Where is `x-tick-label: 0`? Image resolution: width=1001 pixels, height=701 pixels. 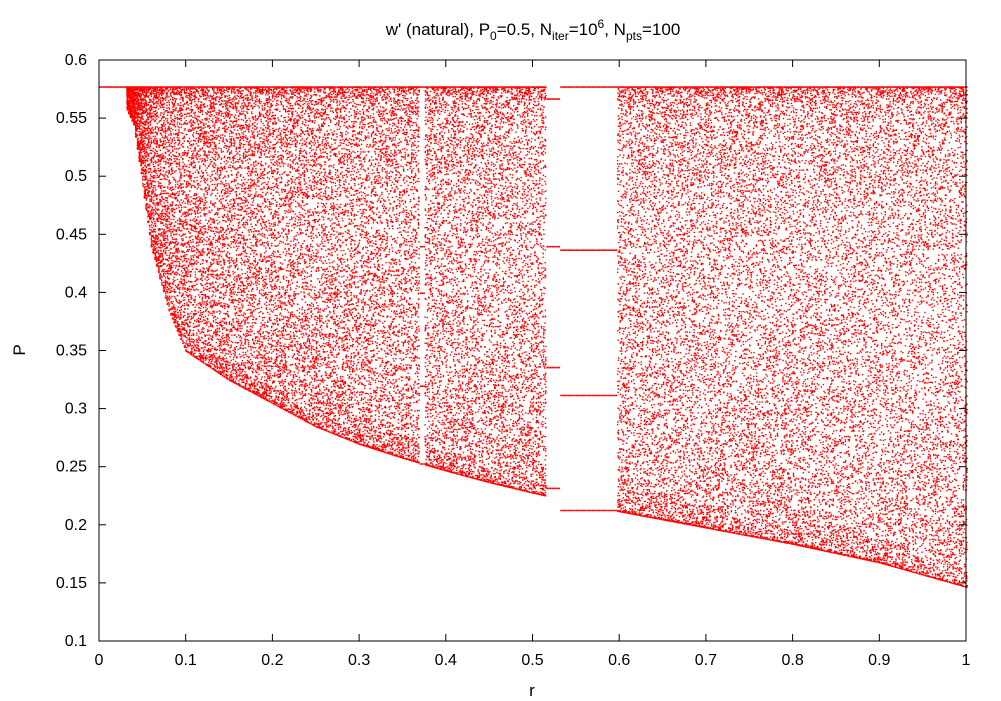
x-tick-label: 0 is located at coordinates (99, 660).